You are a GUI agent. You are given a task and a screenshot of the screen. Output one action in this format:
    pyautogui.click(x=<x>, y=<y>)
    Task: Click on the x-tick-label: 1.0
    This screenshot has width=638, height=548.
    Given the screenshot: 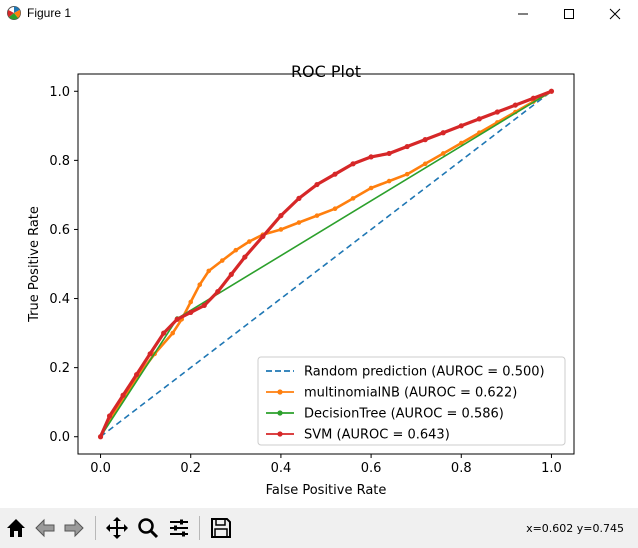 What is the action you would take?
    pyautogui.click(x=551, y=468)
    